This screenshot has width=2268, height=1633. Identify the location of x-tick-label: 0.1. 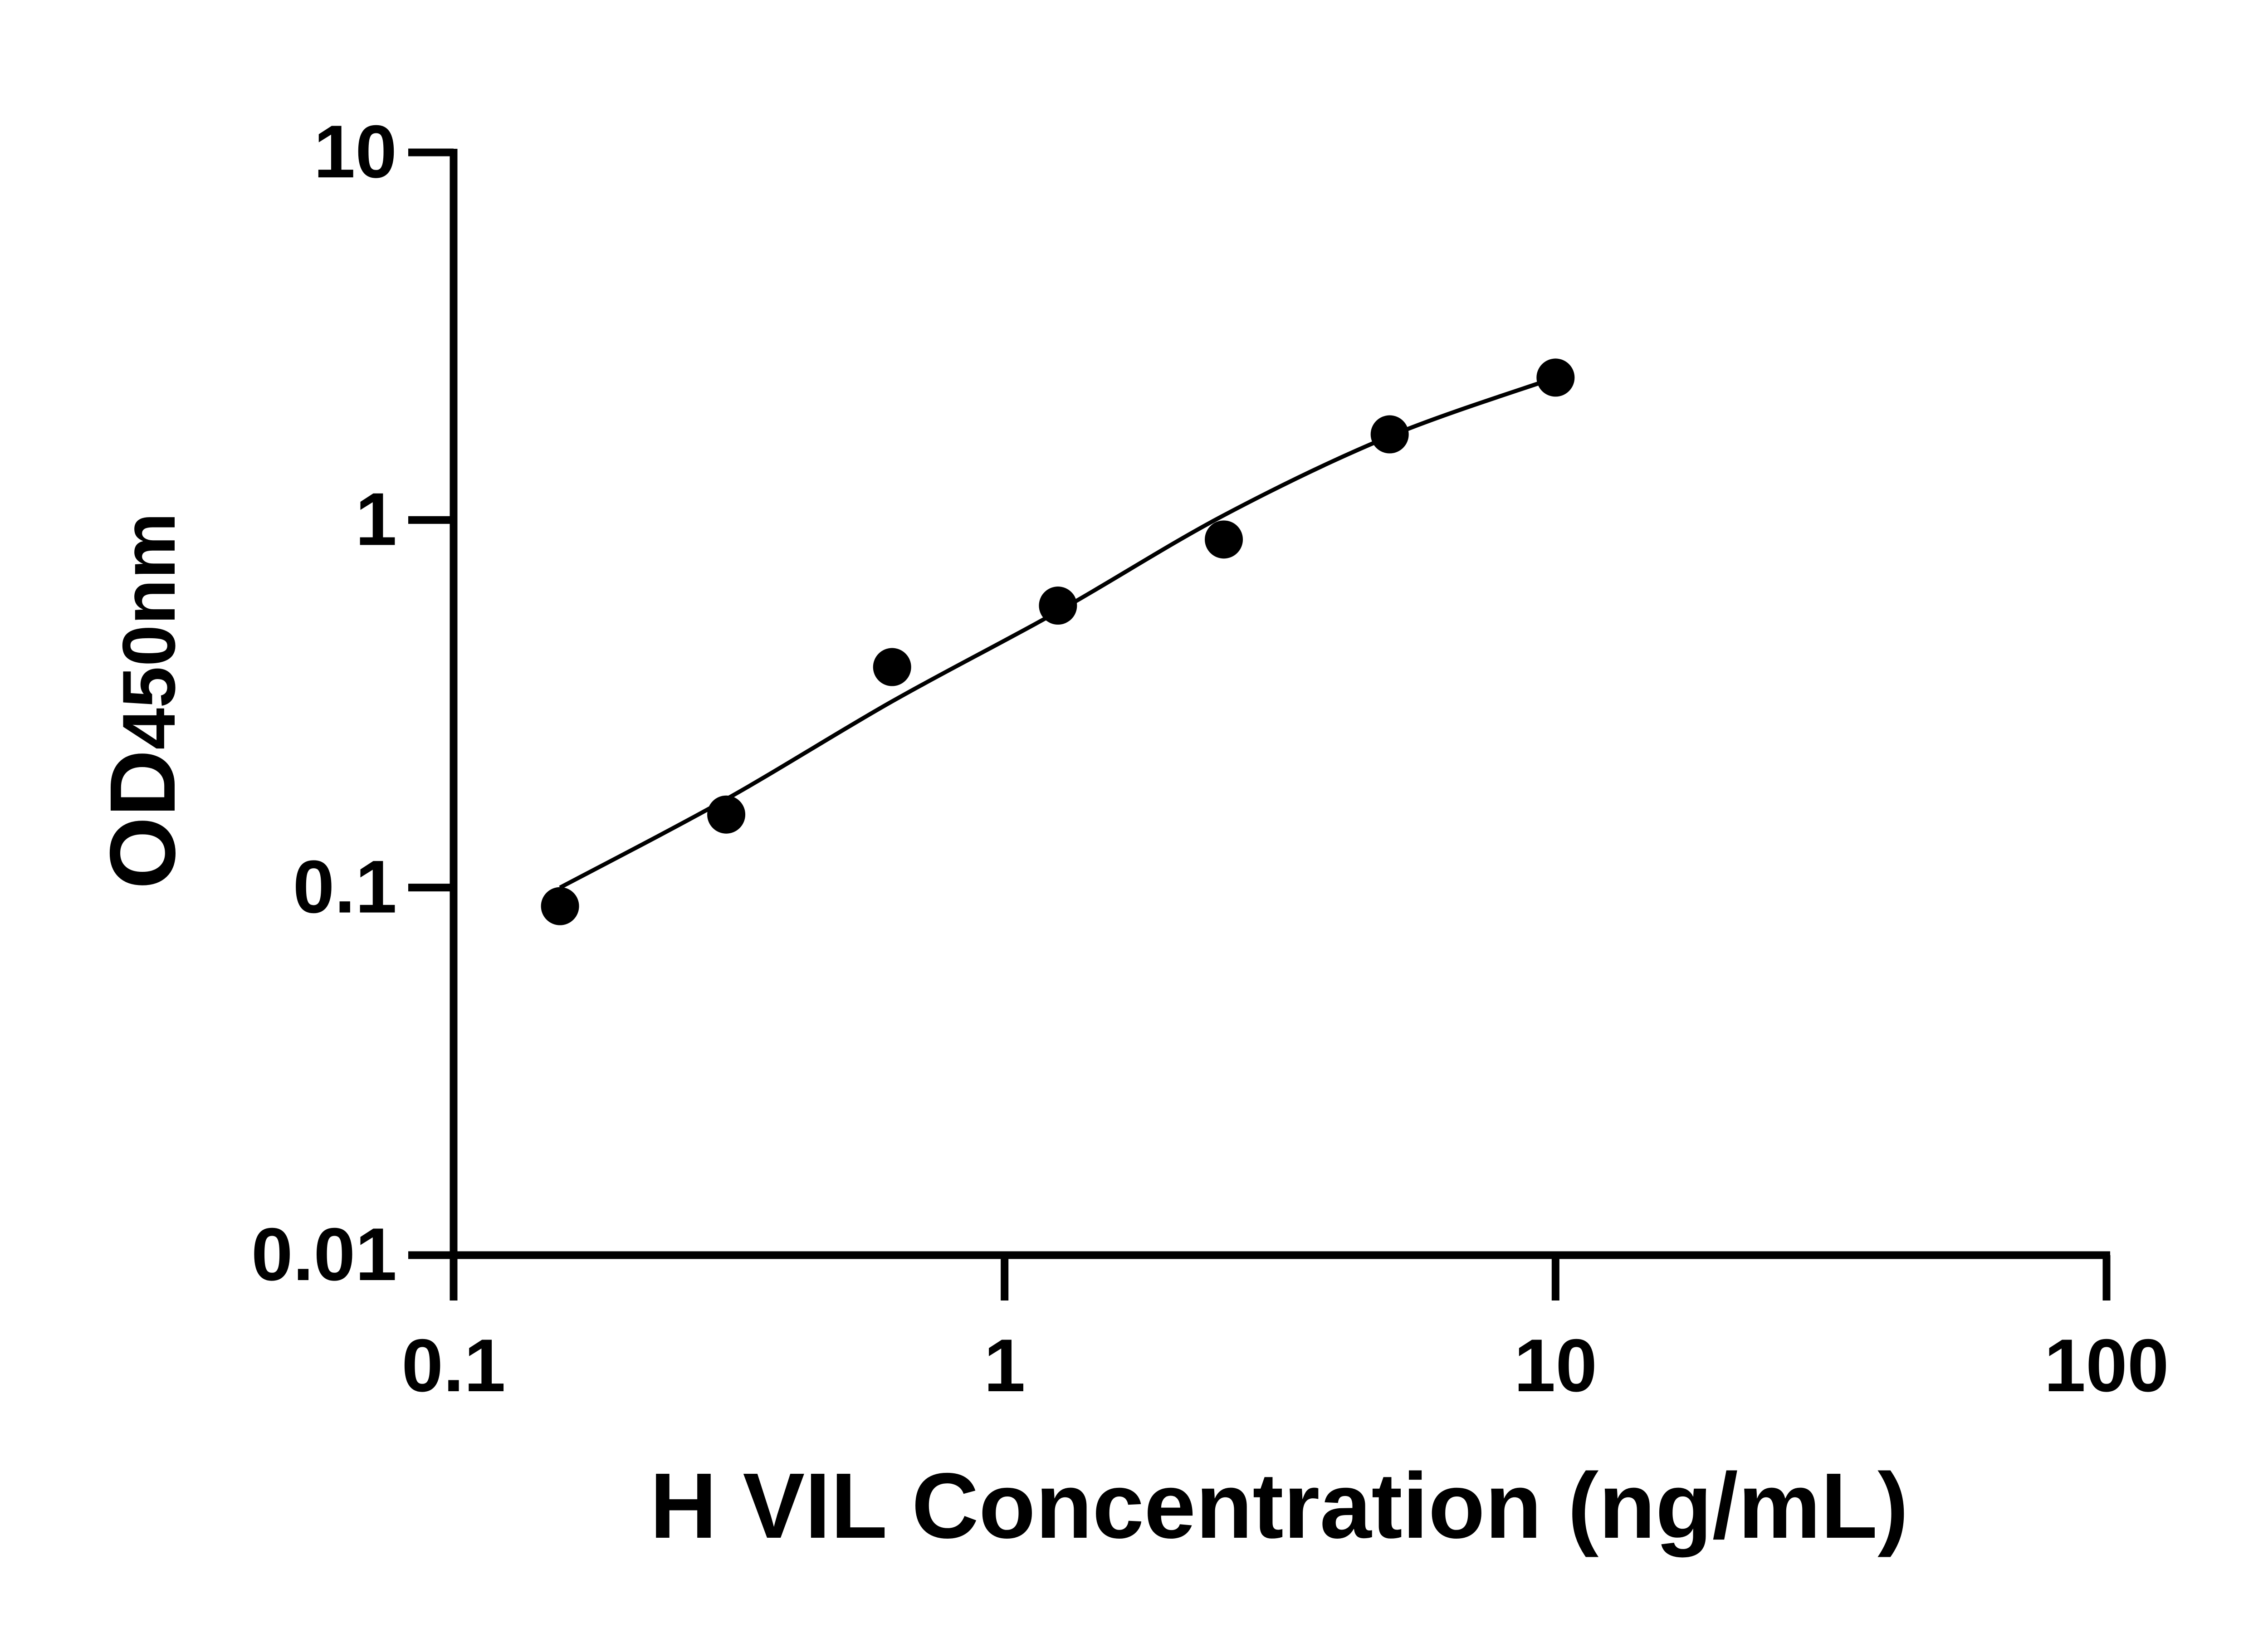
(453, 1365).